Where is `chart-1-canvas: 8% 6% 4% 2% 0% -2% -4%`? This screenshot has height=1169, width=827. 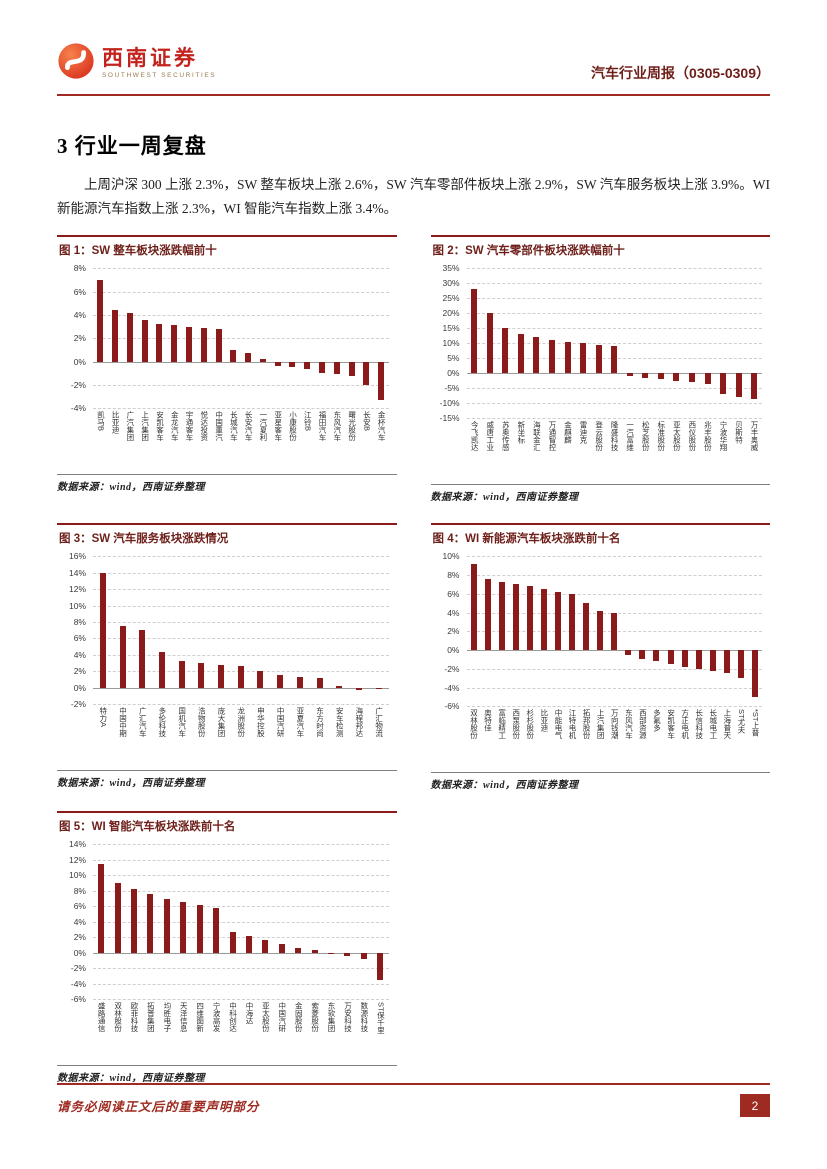 chart-1-canvas: 8% 6% 4% 2% 0% -2% -4% is located at coordinates (230, 338).